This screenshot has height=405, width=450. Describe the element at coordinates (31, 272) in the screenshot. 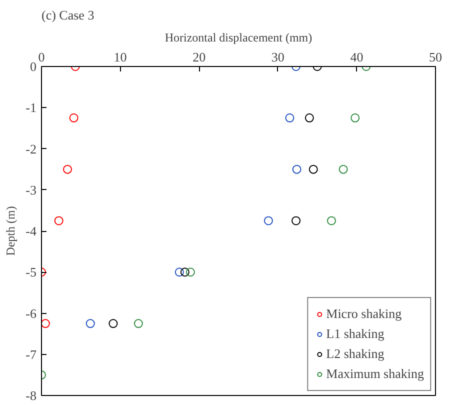

I see `y-tick-label: -5` at that location.